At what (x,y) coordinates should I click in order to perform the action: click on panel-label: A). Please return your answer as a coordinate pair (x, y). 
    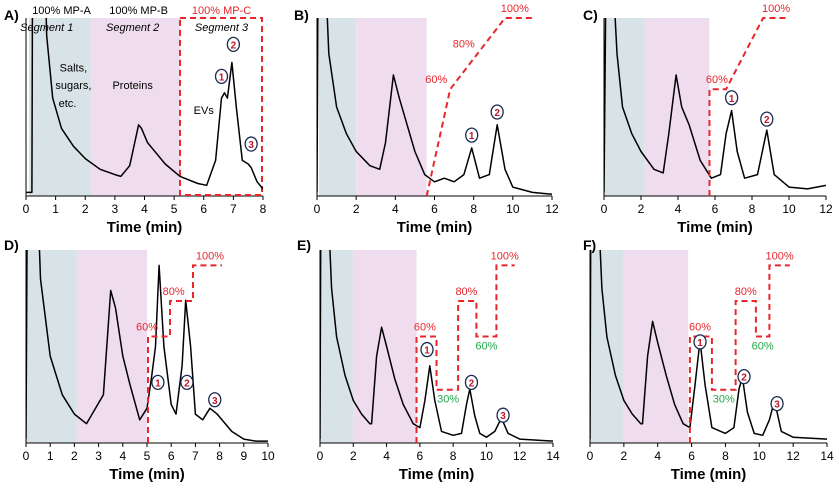
    Looking at the image, I should click on (11, 15).